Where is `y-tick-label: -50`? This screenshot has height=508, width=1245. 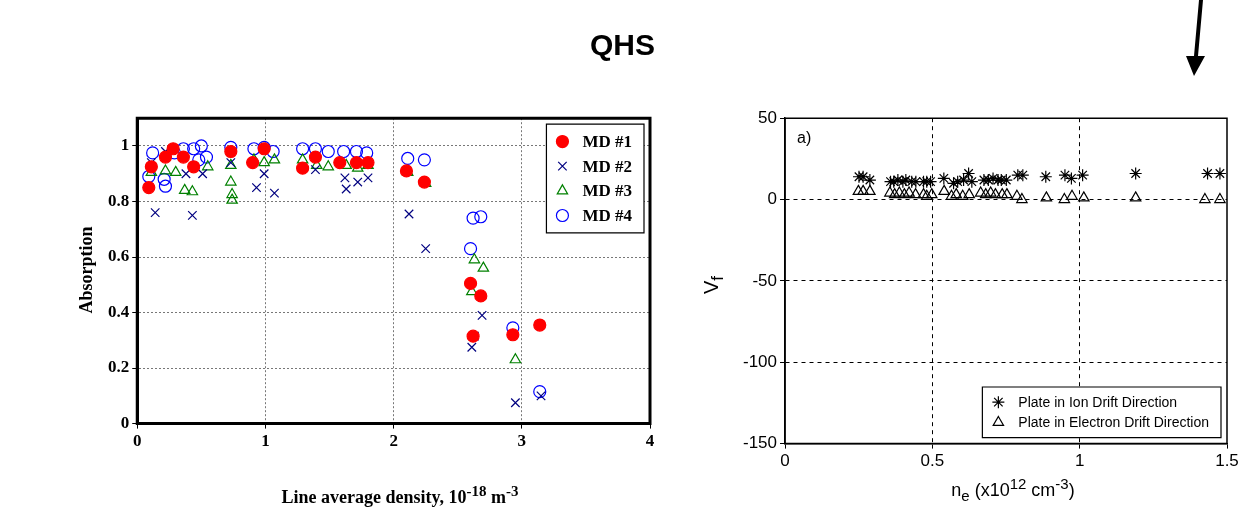 y-tick-label: -50 is located at coordinates (765, 280).